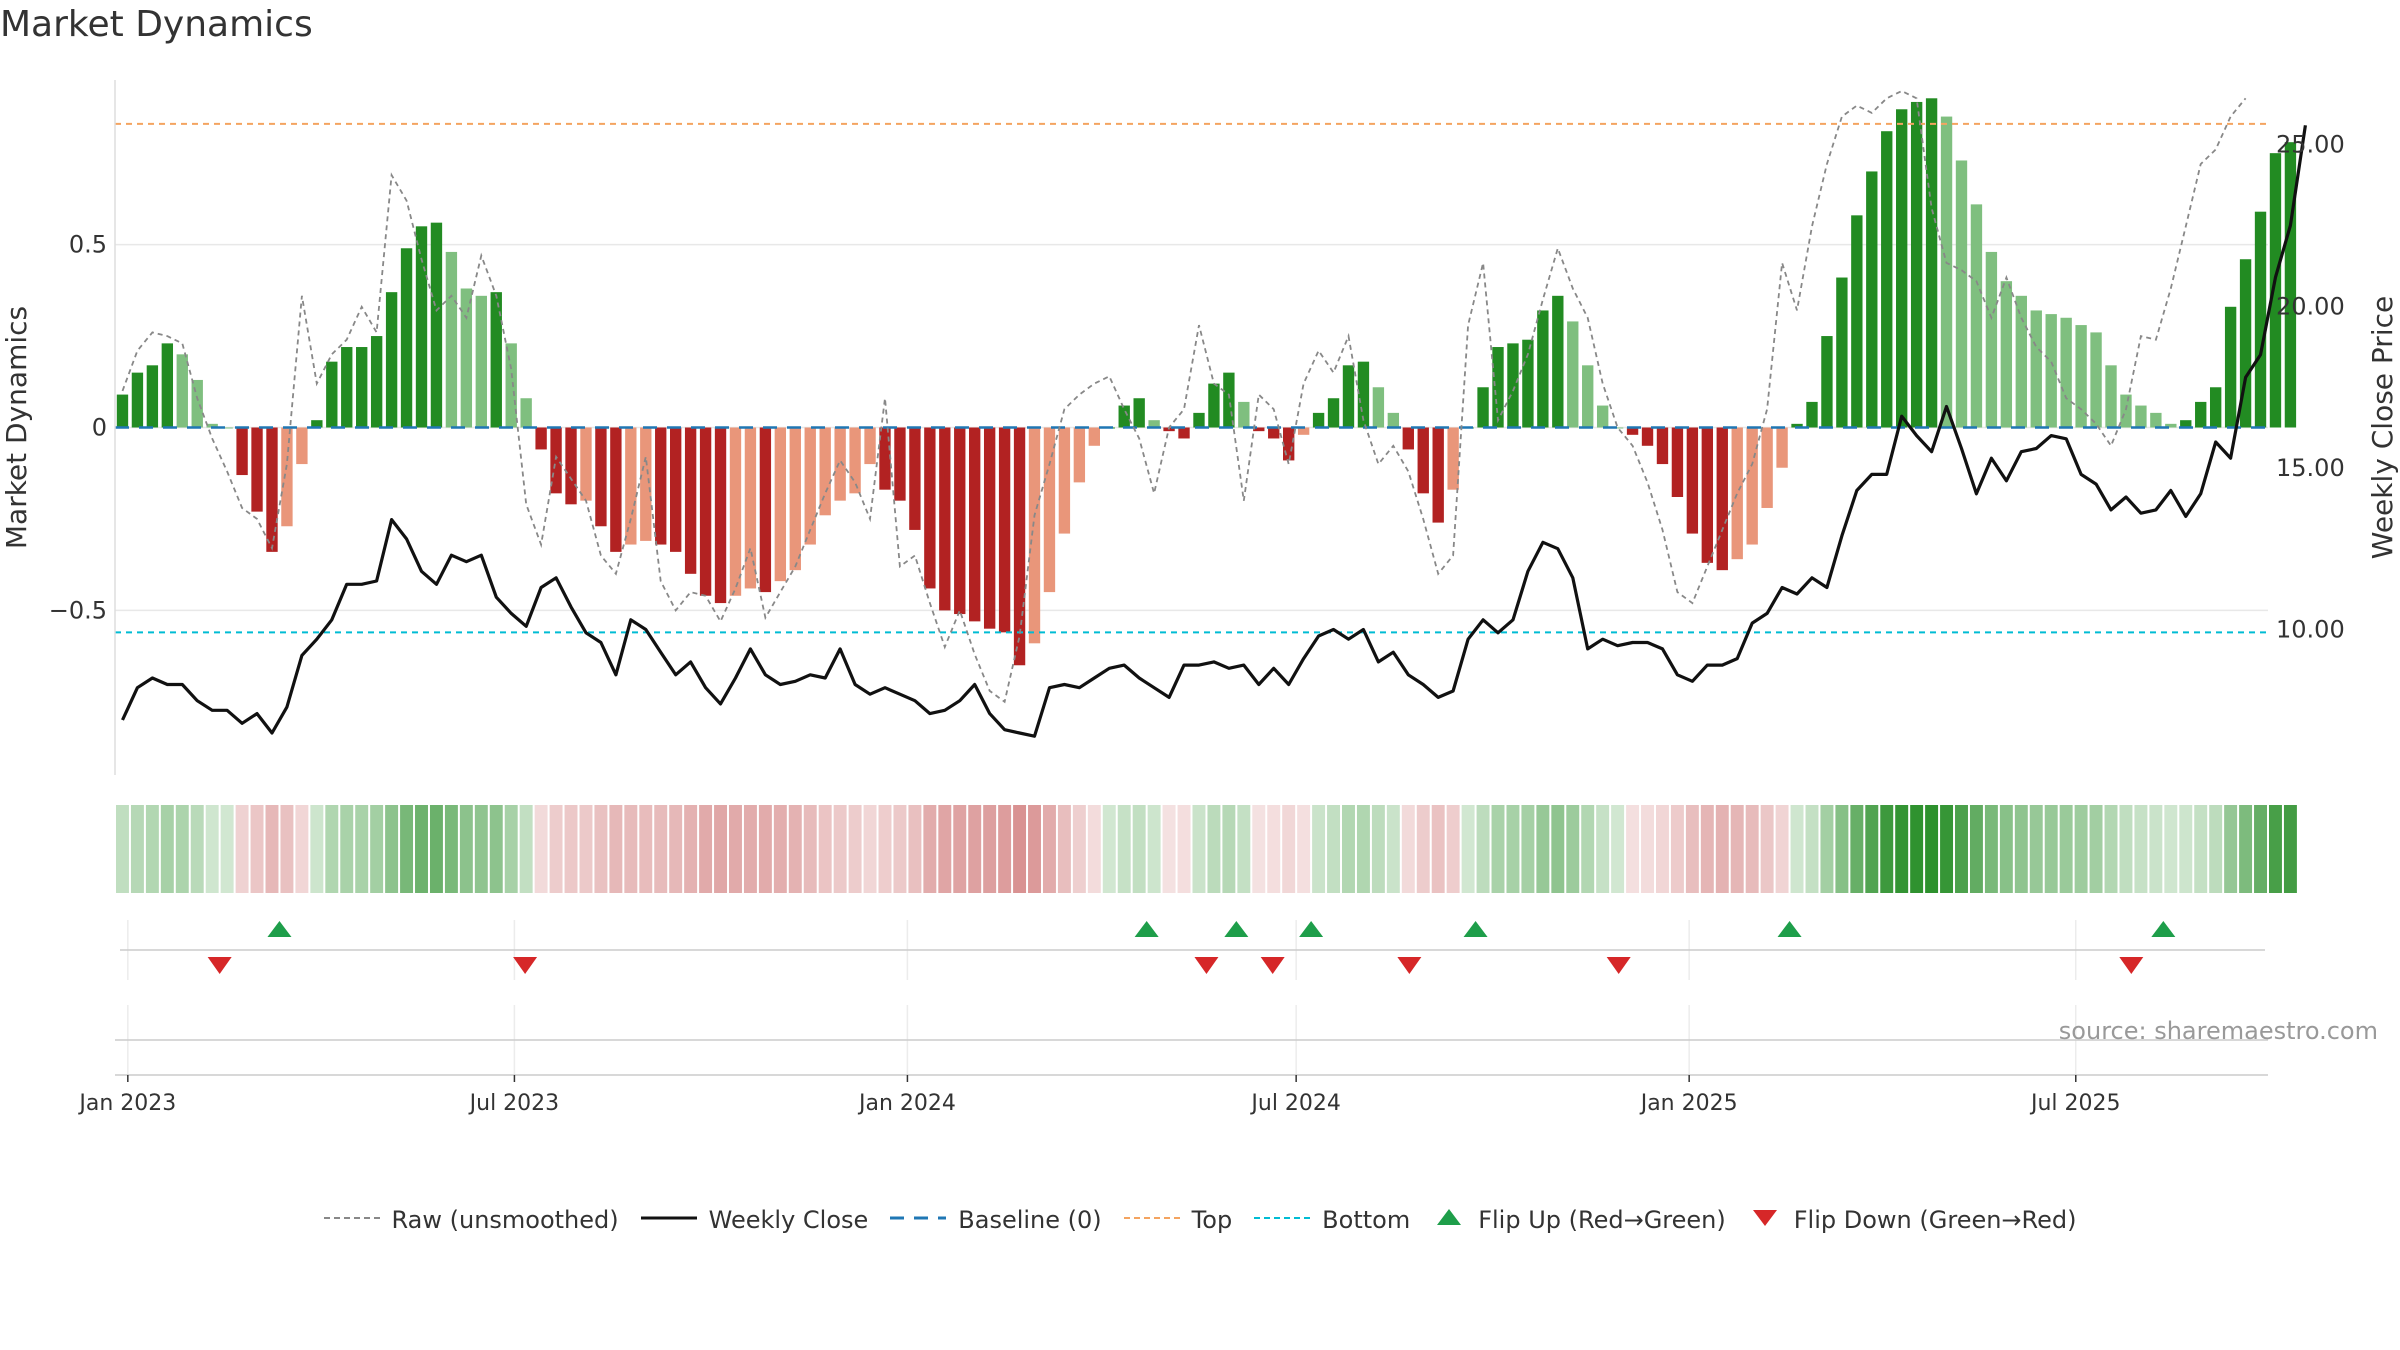  I want to click on legend-label: Bottom, so click(1366, 1220).